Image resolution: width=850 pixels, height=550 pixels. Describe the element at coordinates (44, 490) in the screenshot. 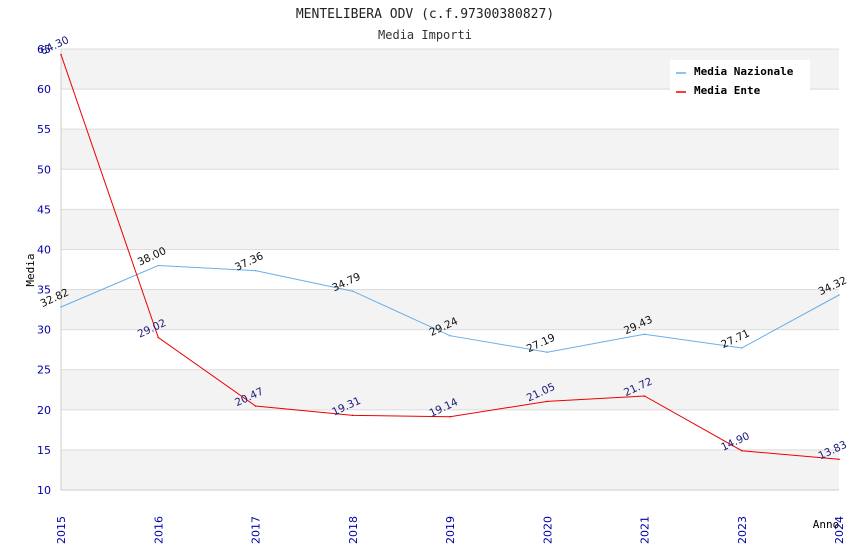

I see `y-tick-label: 10` at that location.